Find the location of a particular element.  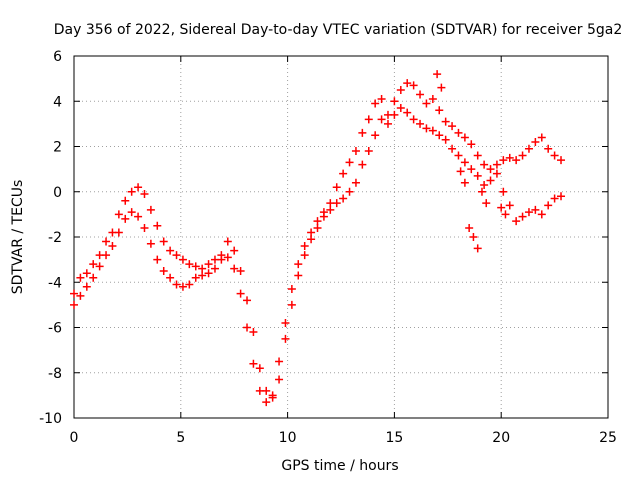

y-tick-label: 0 is located at coordinates (57, 193).